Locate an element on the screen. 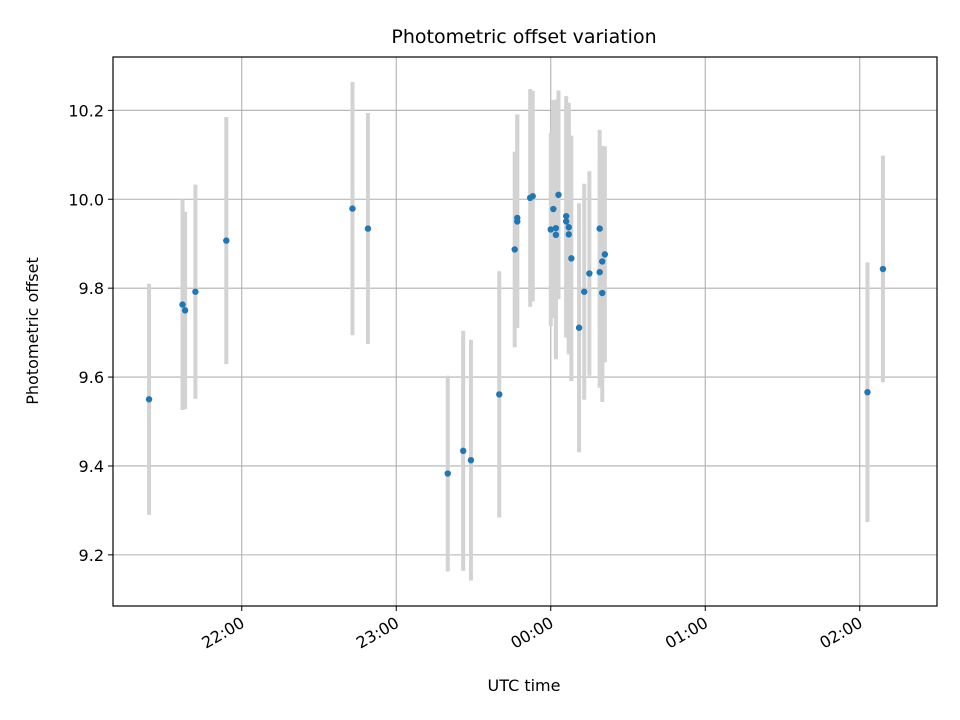 The image size is (960, 720). x-tick-label: 00:00 is located at coordinates (531, 633).